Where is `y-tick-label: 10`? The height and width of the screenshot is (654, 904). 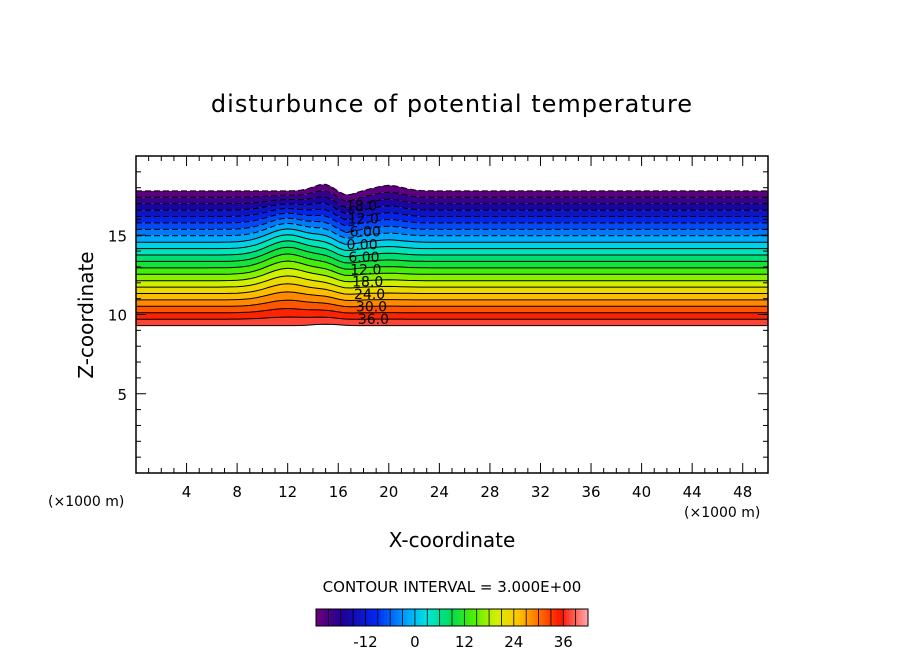
y-tick-label: 10 is located at coordinates (117, 316).